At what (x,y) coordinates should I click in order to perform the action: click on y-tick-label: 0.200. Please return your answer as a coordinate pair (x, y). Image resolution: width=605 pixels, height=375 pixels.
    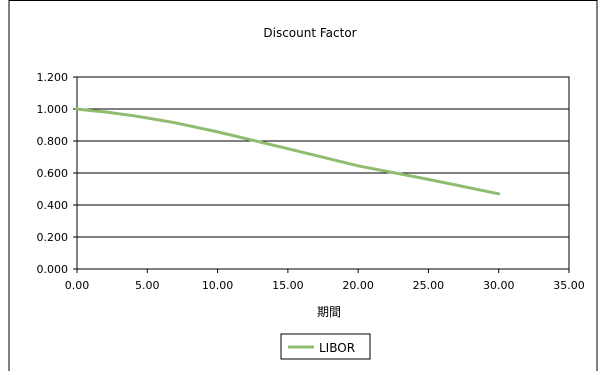
    Looking at the image, I should click on (53, 237).